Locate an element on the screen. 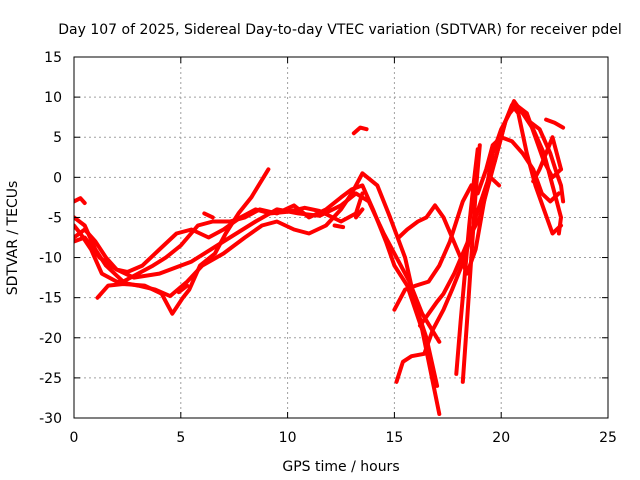 The height and width of the screenshot is (480, 640). y-tick-label: -10 is located at coordinates (50, 259).